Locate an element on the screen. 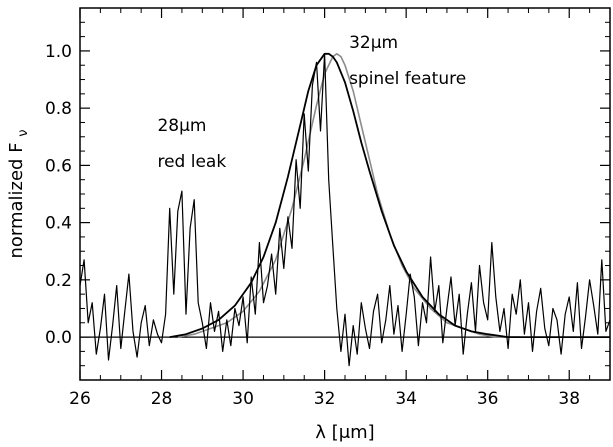  annotation: 28μm is located at coordinates (181, 126).